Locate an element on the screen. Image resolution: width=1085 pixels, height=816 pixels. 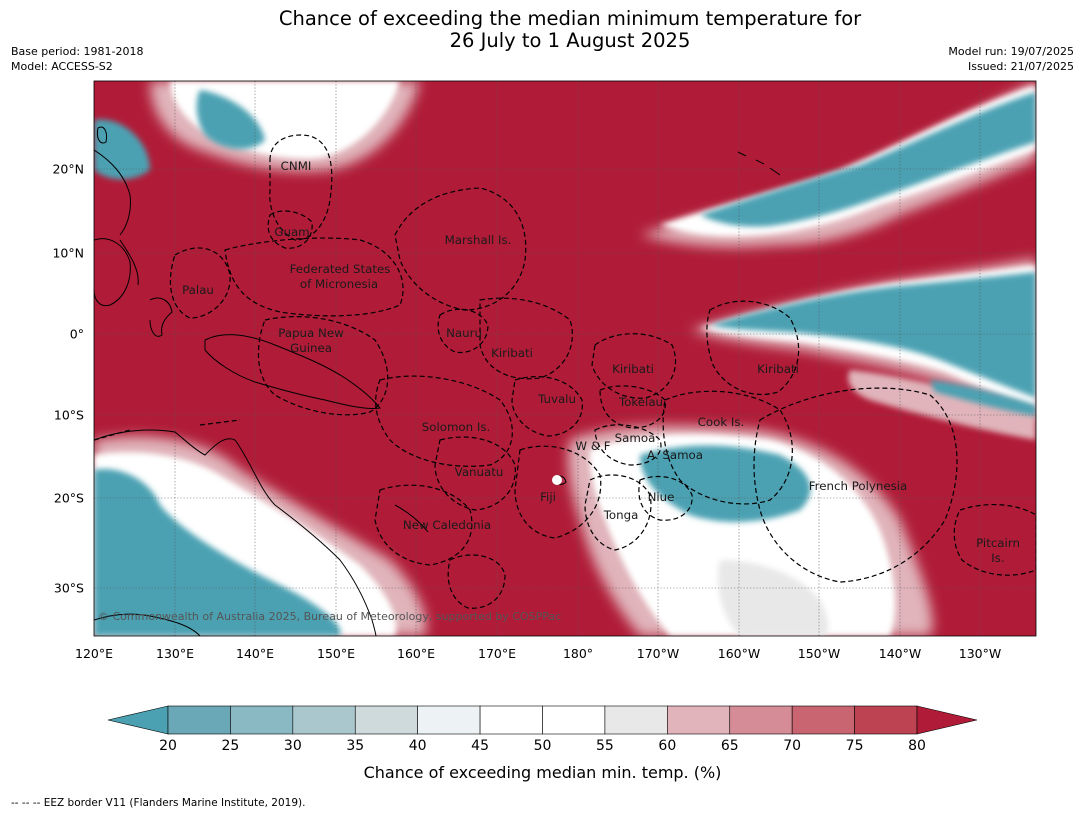
eez-fsm is located at coordinates (314, 277).